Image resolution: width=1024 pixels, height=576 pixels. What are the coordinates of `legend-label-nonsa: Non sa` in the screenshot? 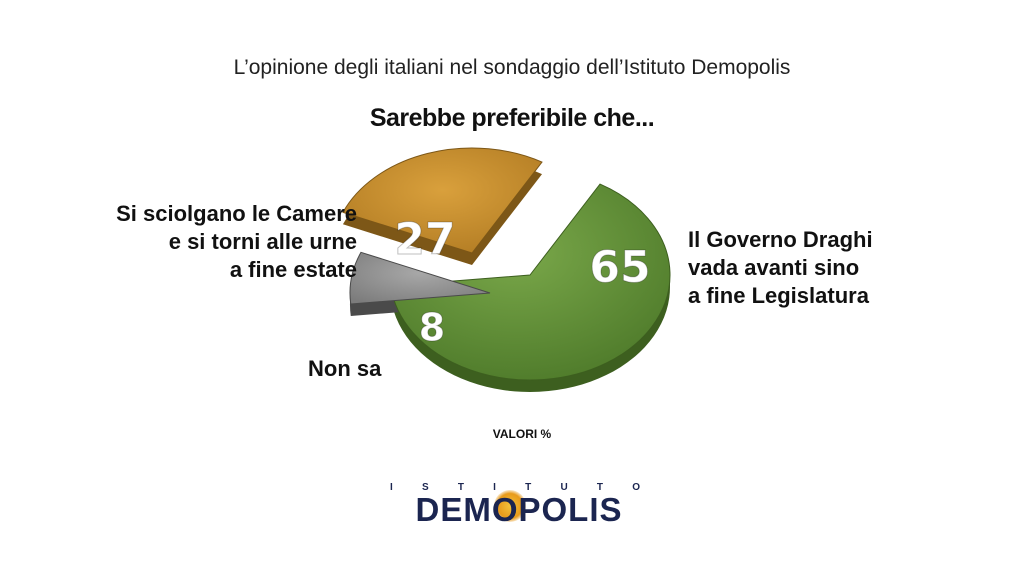 It's located at (344, 369).